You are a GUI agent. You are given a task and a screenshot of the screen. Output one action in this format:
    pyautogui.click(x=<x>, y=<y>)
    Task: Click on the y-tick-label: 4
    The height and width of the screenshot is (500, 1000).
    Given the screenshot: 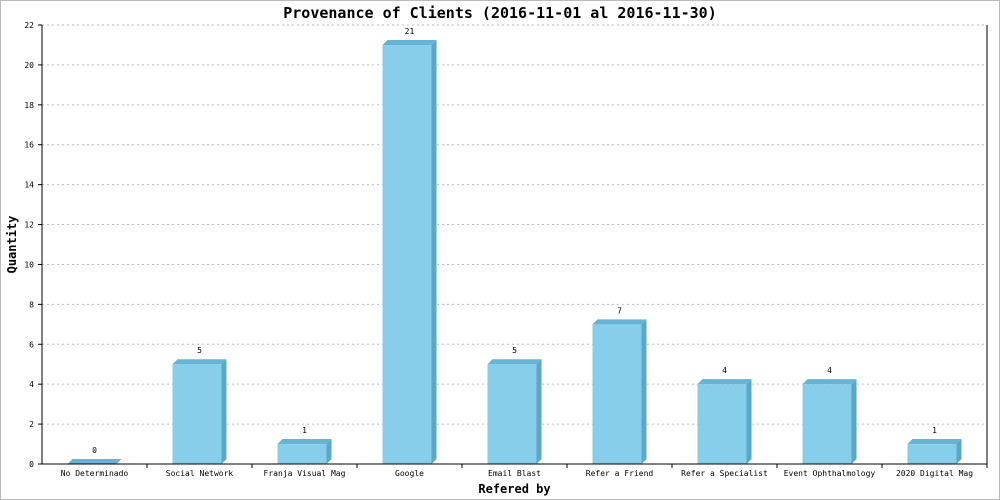 What is the action you would take?
    pyautogui.click(x=31, y=384)
    